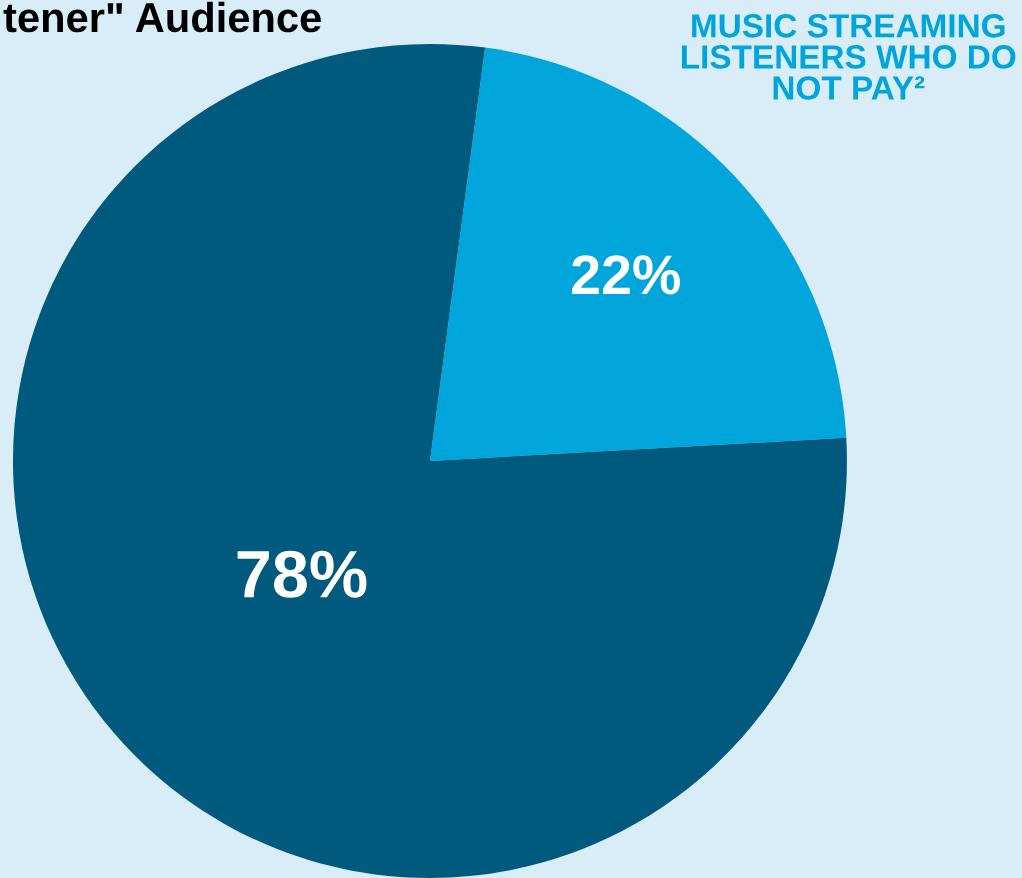 Image resolution: width=1022 pixels, height=878 pixels. What do you see at coordinates (162, 17) in the screenshot?
I see `chart-title: tener" Audience` at bounding box center [162, 17].